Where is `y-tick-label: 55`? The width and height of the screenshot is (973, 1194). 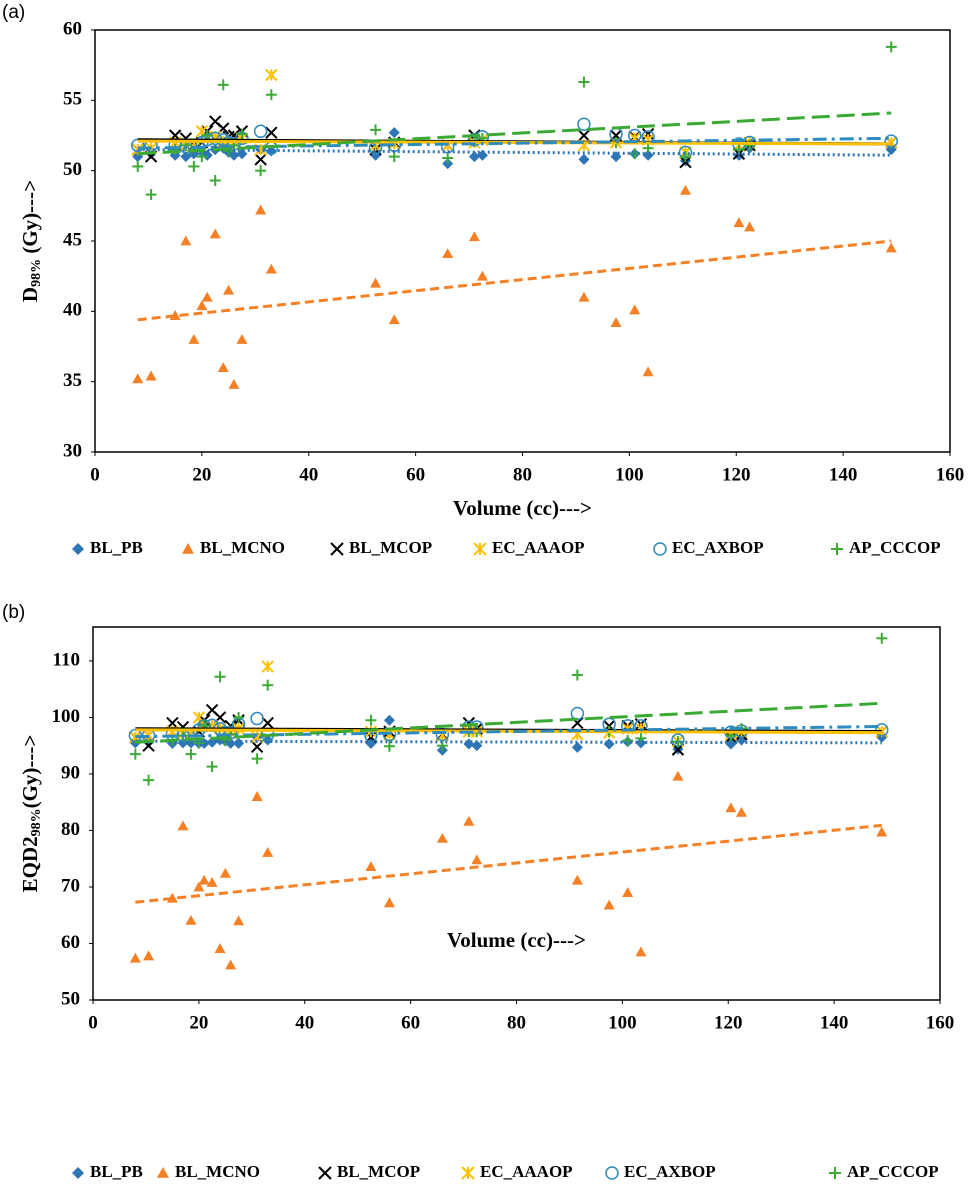
y-tick-label: 55 is located at coordinates (72, 99).